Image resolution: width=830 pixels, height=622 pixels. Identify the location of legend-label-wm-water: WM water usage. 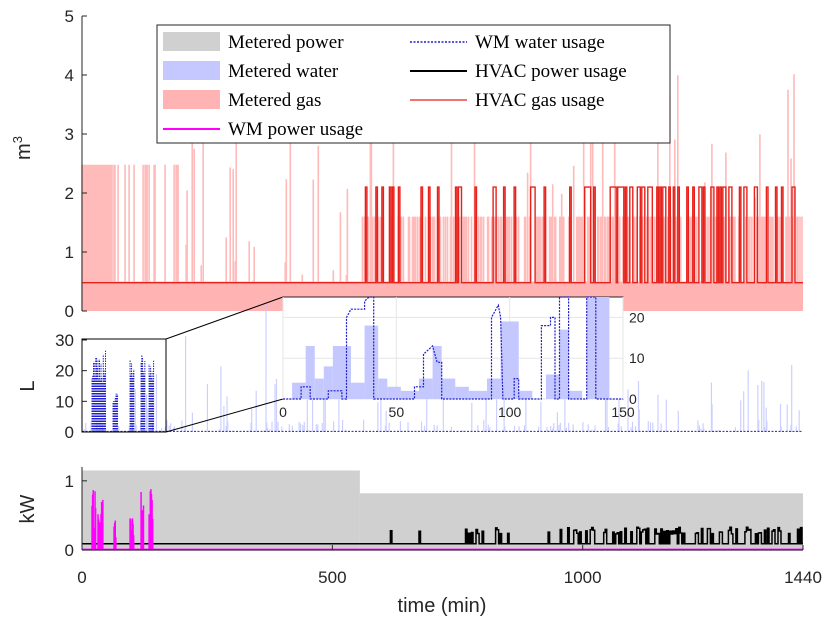
(540, 42).